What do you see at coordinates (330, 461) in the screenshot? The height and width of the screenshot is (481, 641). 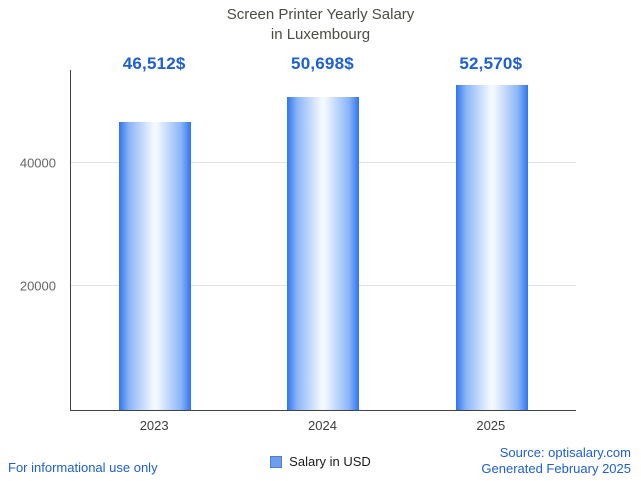 I see `legend-label: Salary in USD` at bounding box center [330, 461].